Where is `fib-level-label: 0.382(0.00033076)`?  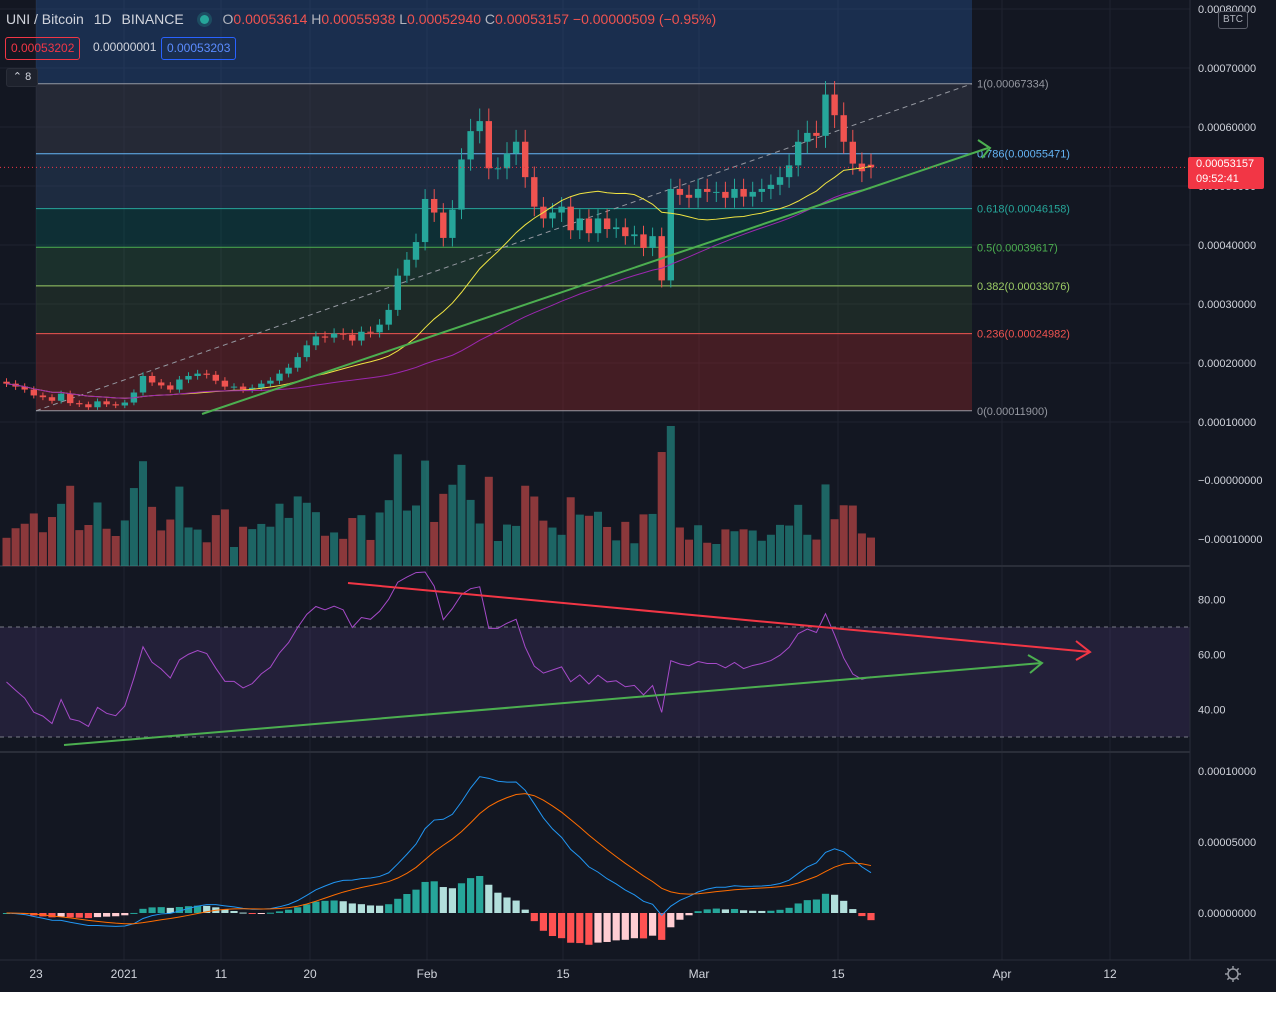 fib-level-label: 0.382(0.00033076) is located at coordinates (1023, 287).